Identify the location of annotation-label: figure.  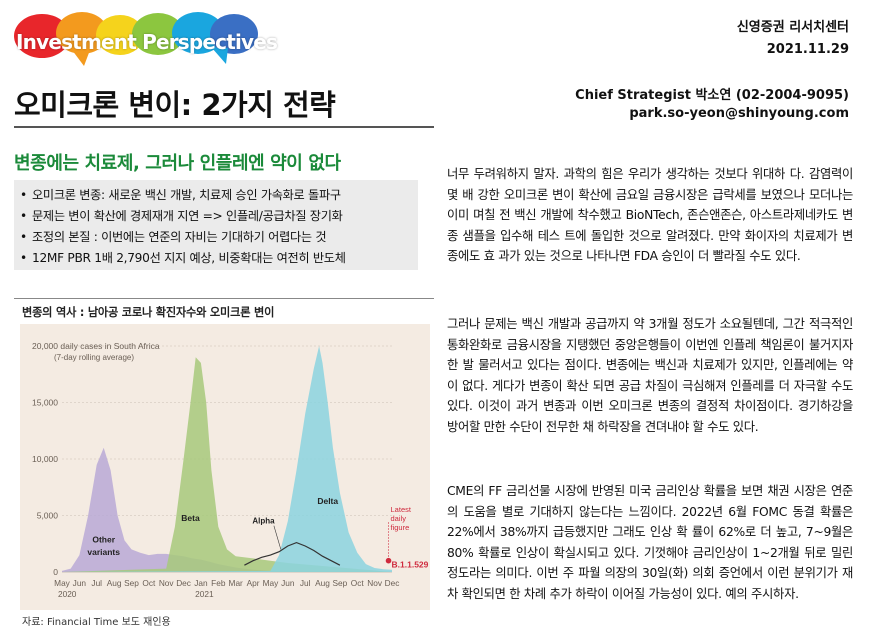
(400, 527).